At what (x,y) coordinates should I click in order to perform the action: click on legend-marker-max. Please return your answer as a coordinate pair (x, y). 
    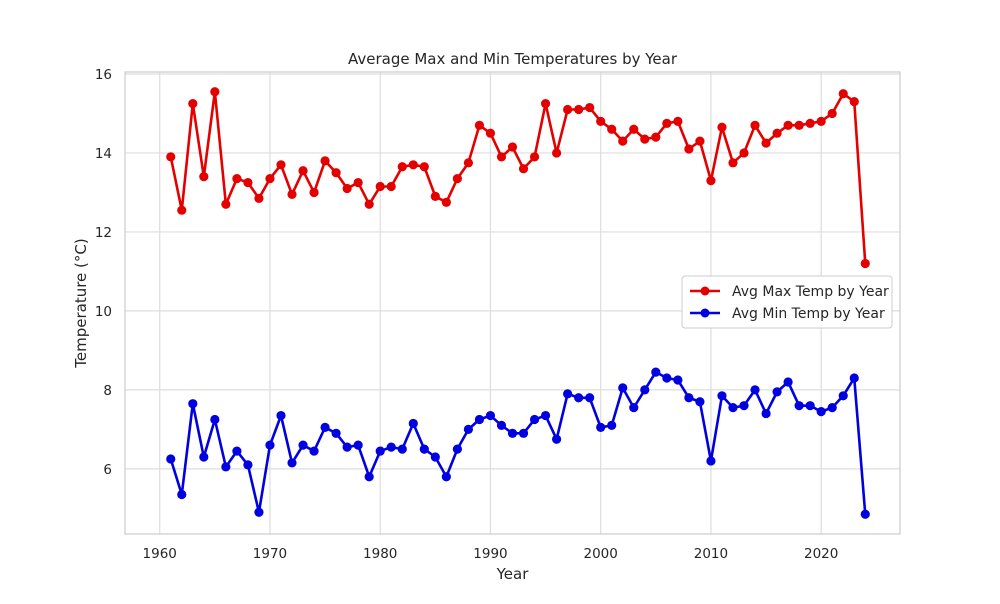
    Looking at the image, I should click on (705, 291).